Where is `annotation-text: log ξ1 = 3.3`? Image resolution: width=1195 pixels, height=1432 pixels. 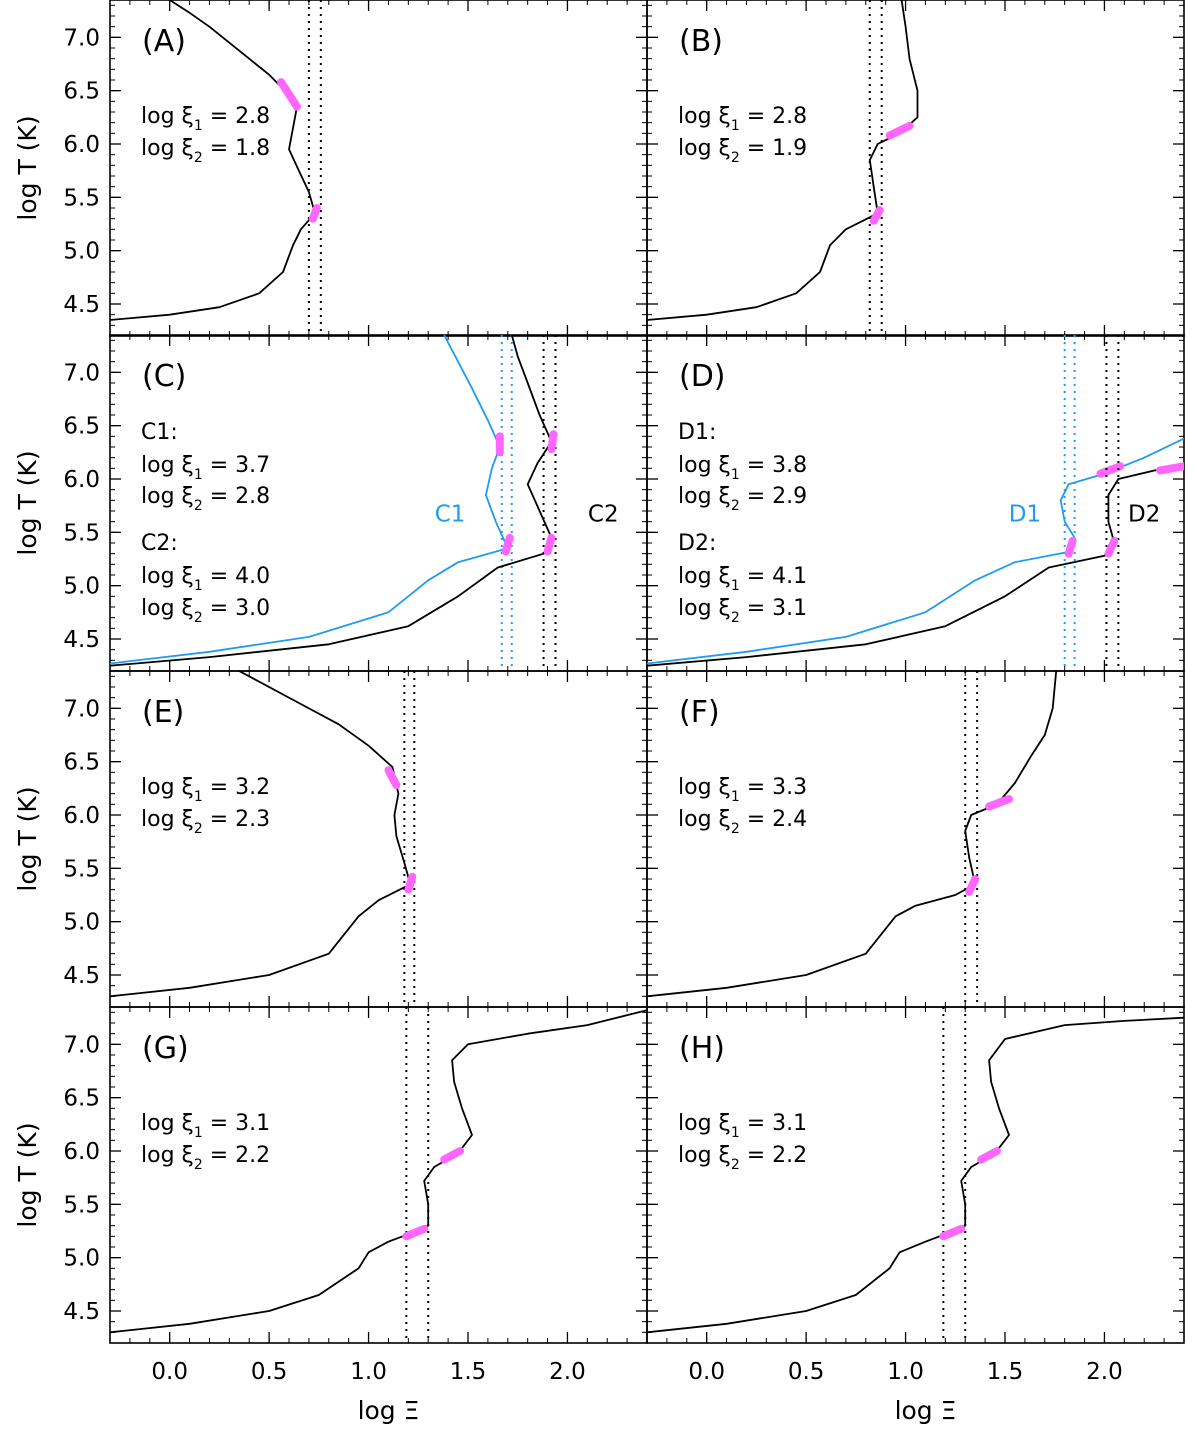 annotation-text: log ξ1 = 3.3 is located at coordinates (742, 790).